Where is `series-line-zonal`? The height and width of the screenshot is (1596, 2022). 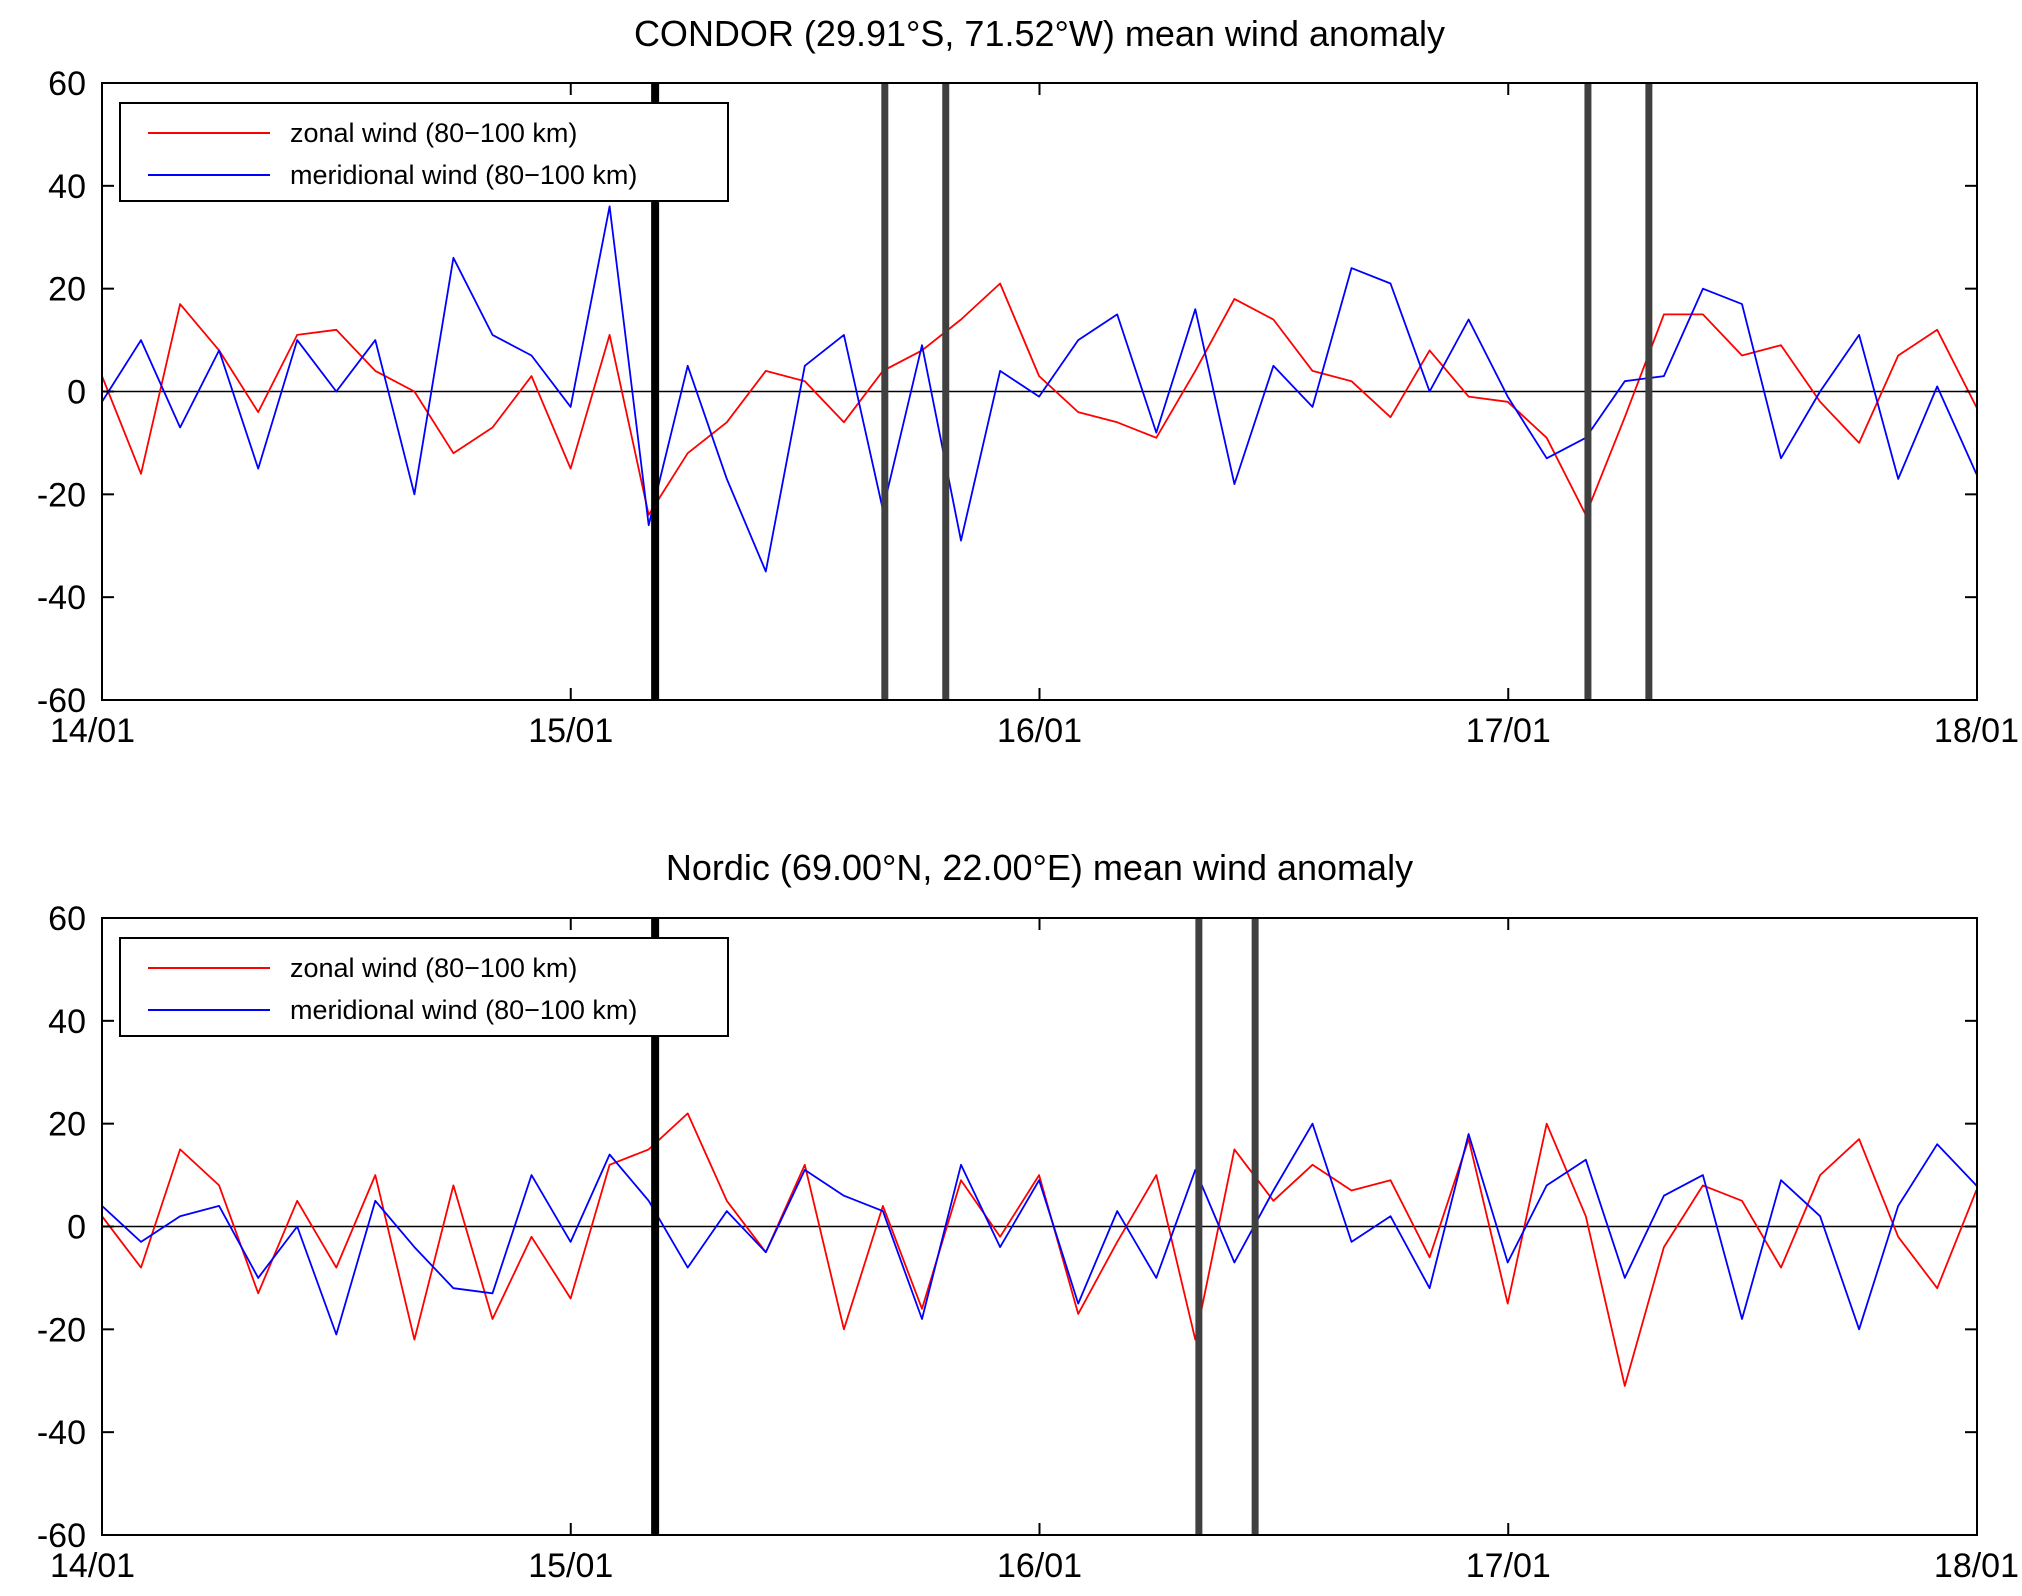
series-line-zonal is located at coordinates (1039, 399).